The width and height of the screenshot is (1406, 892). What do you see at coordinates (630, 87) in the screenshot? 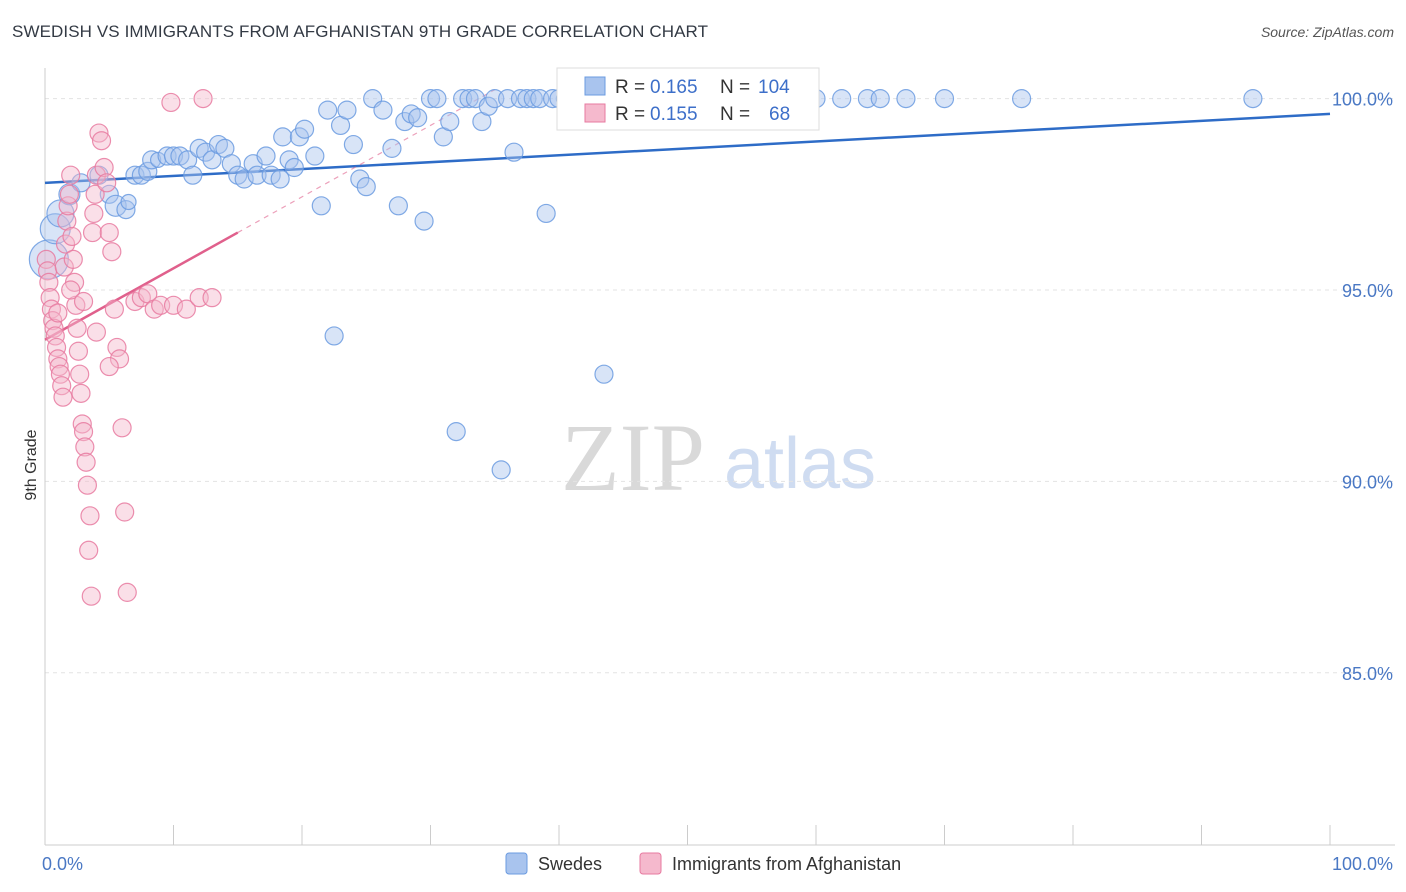
I see `legend-r-label-1: R =` at bounding box center [630, 87].